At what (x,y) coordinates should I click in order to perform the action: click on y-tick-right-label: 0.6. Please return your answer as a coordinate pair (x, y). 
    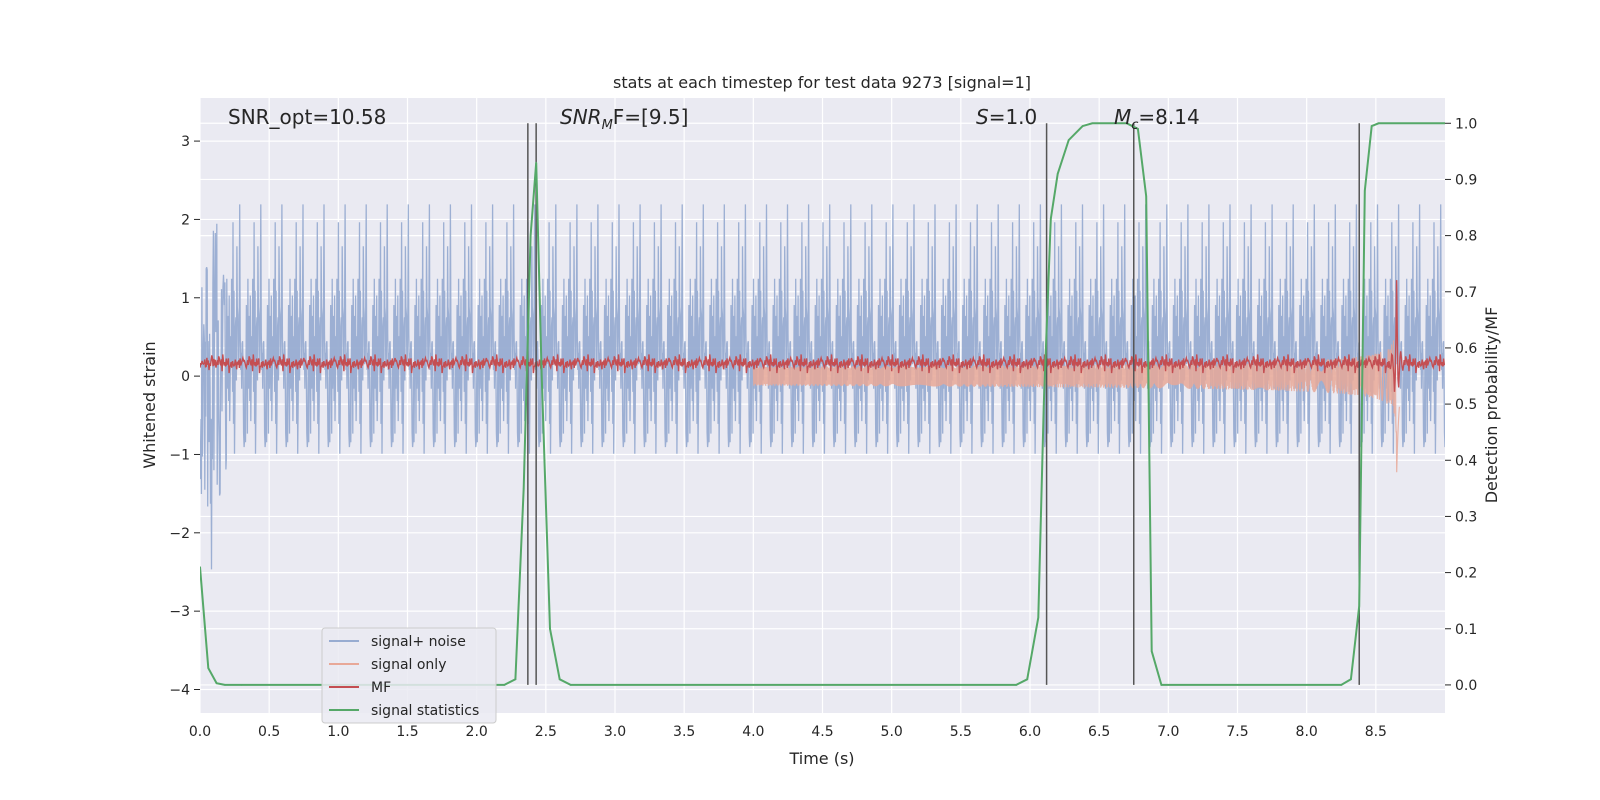
    Looking at the image, I should click on (1466, 349).